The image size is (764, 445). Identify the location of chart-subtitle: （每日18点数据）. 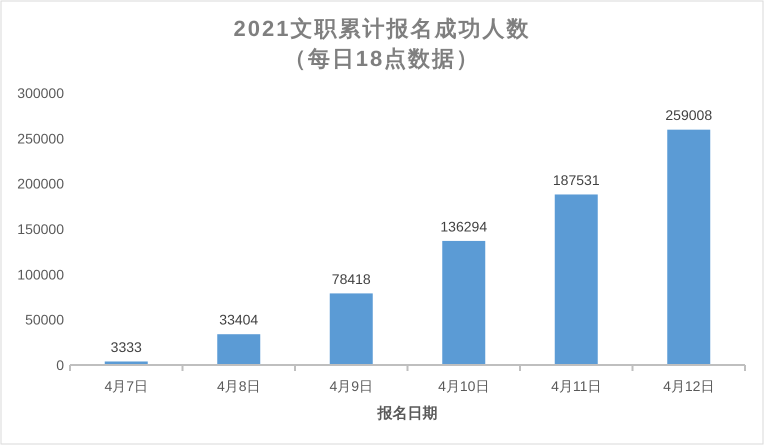
(382, 58).